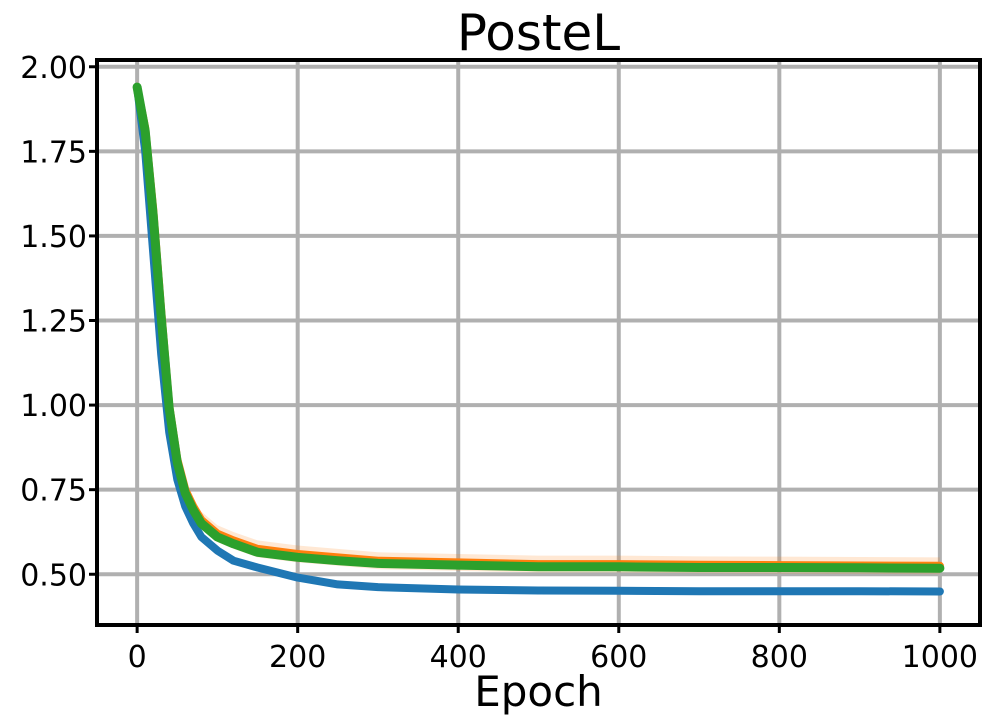  I want to click on x-axis: 0 200 400 600 800 1000, so click(553, 650).